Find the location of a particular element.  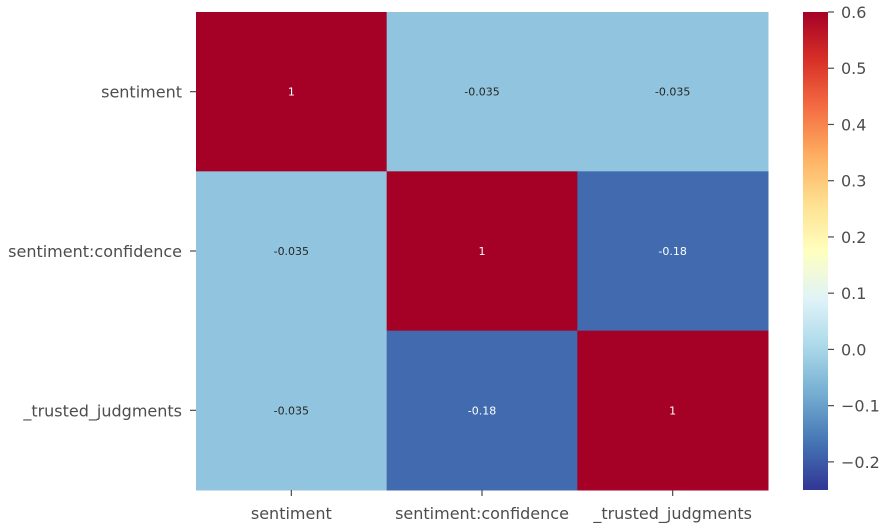

colorbar-tick-label-2: 0.0 is located at coordinates (853, 349).